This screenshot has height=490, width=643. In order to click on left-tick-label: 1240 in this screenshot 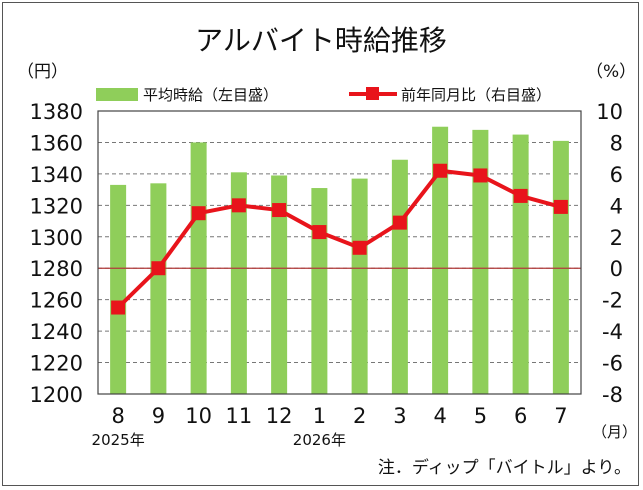, I will do `click(56, 332)`.